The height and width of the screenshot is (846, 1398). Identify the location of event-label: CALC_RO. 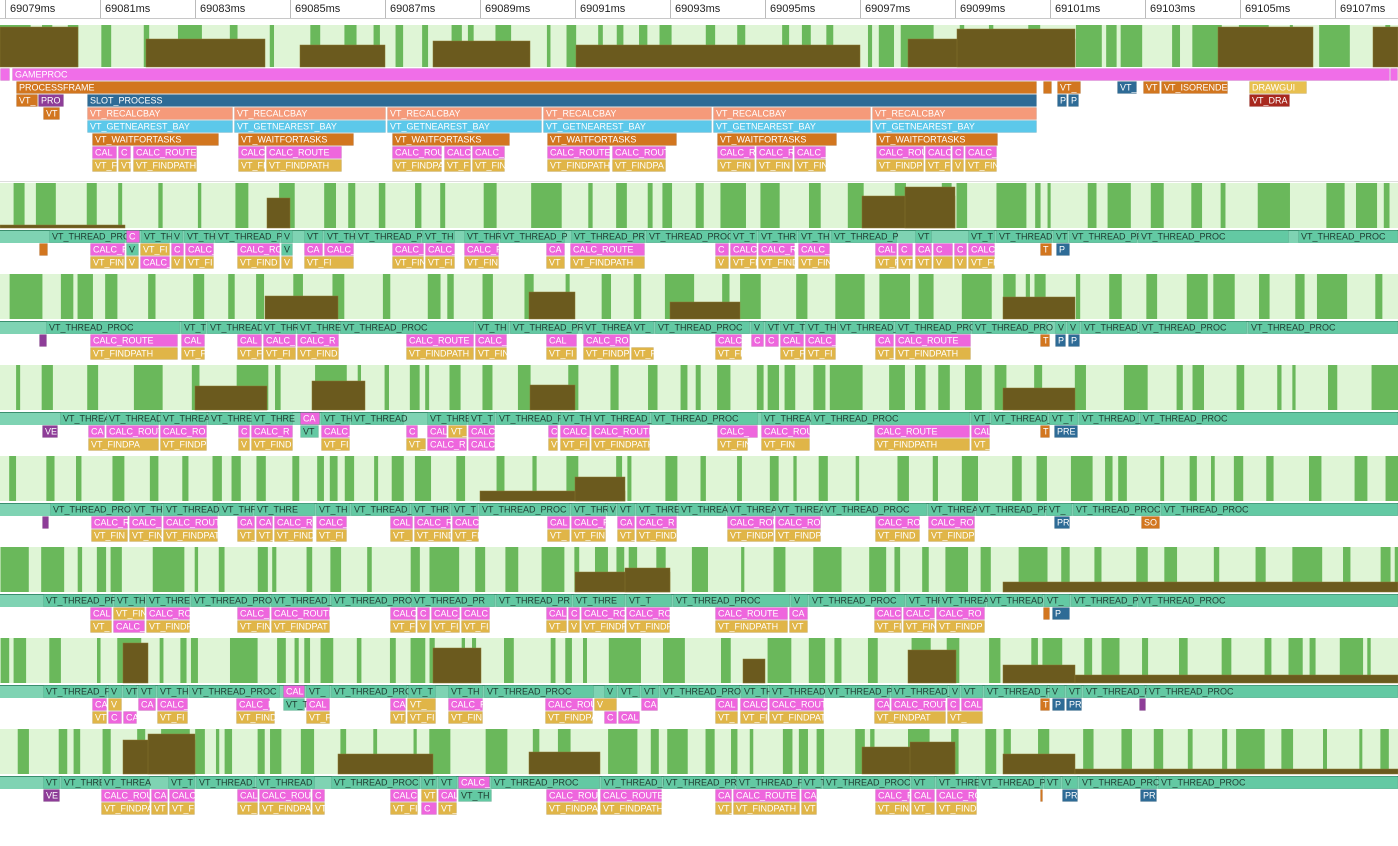
(607, 340).